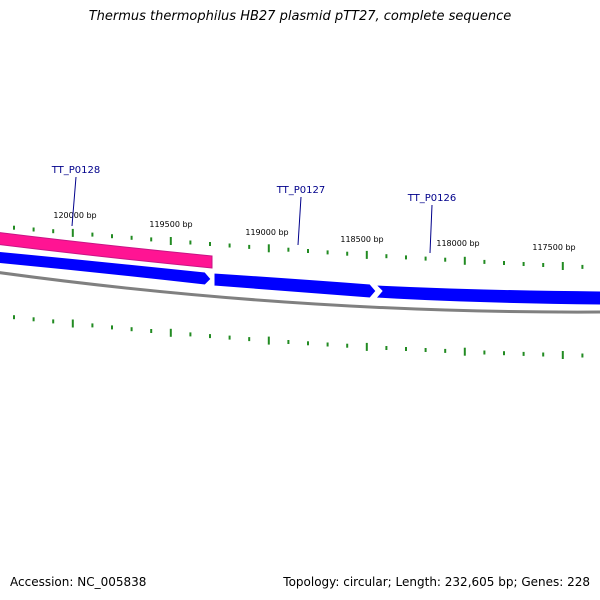 The height and width of the screenshot is (600, 600). I want to click on tick-label: 119000 bp, so click(266, 232).